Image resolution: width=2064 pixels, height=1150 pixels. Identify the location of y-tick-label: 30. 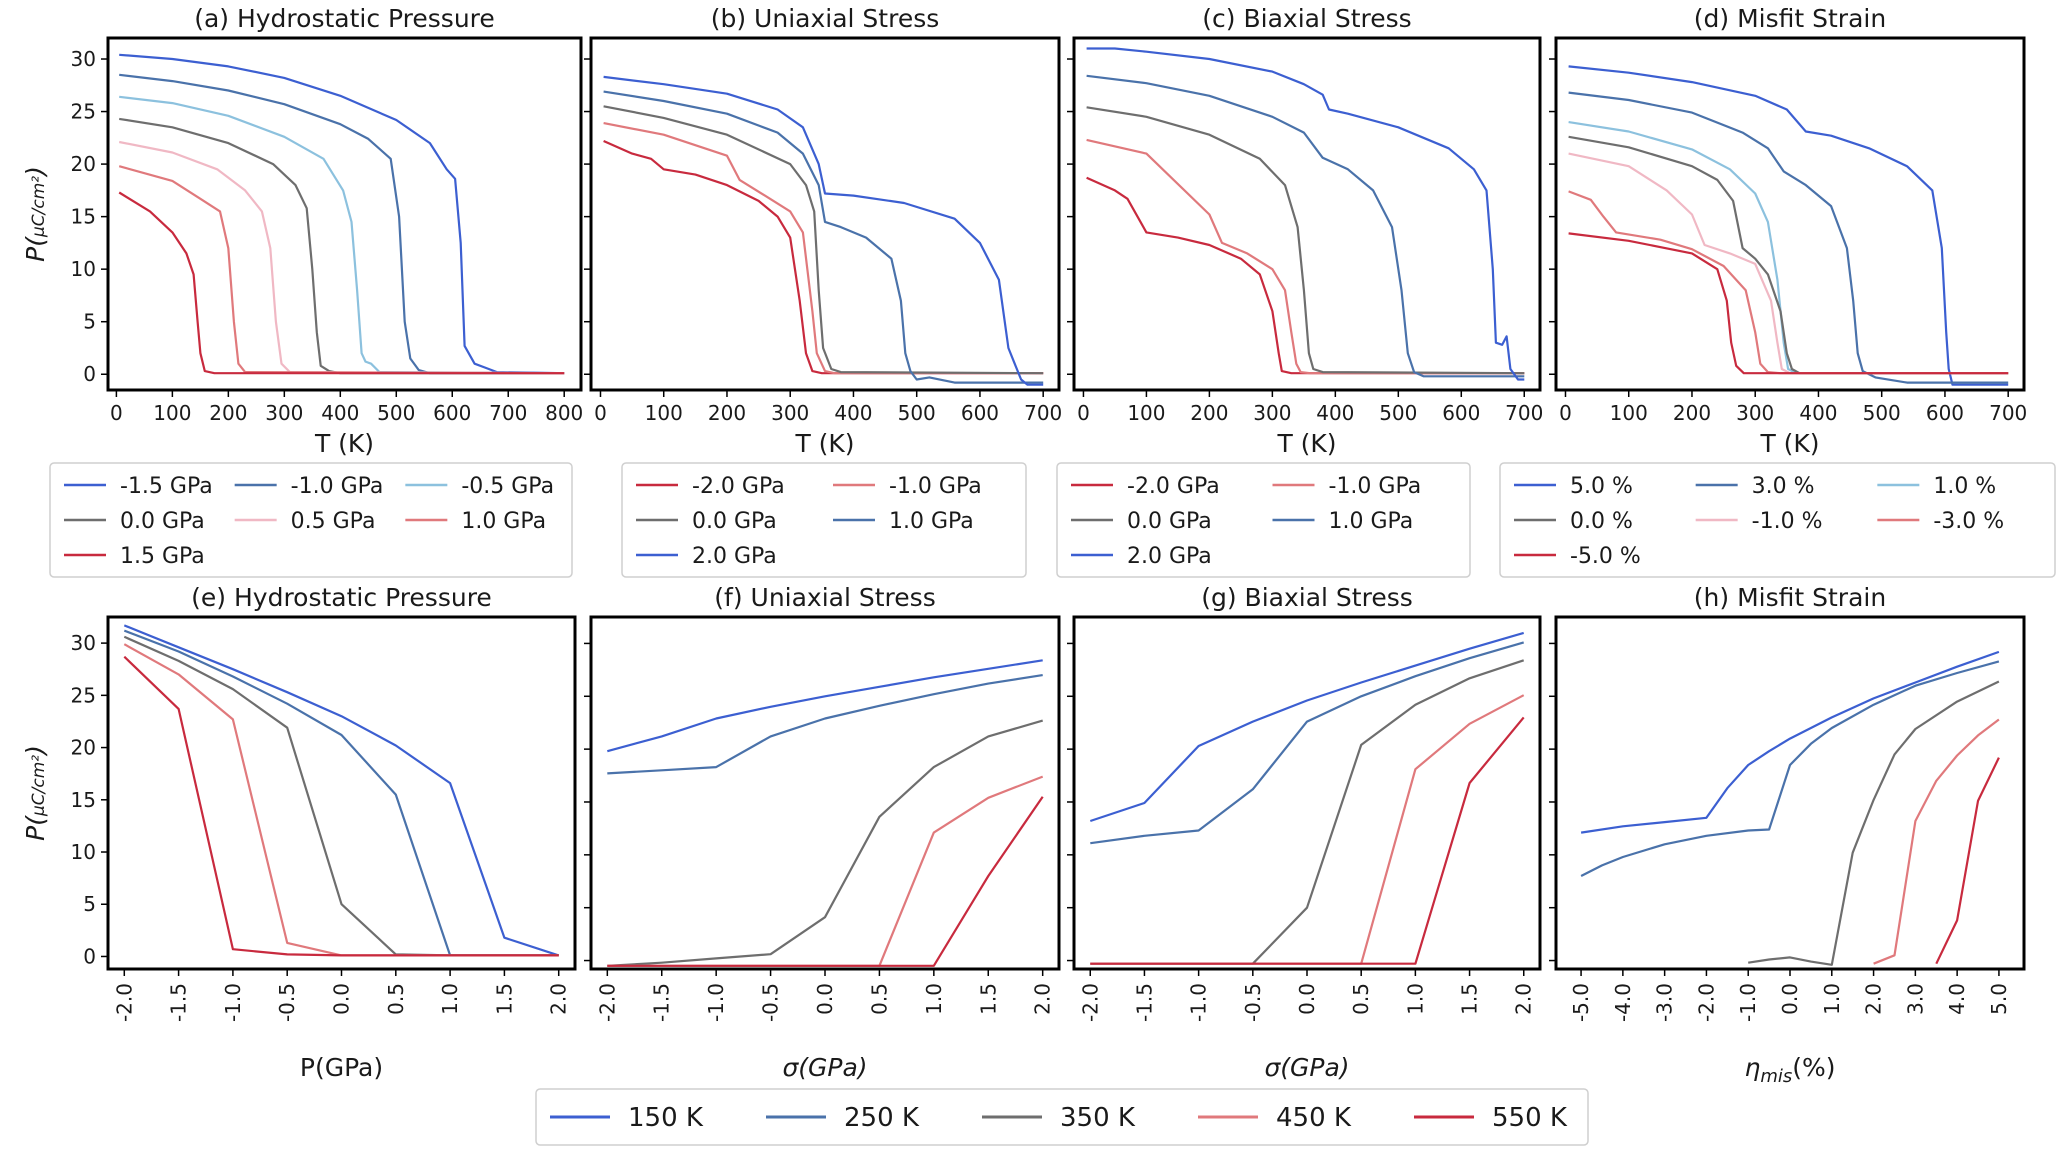
(83, 59).